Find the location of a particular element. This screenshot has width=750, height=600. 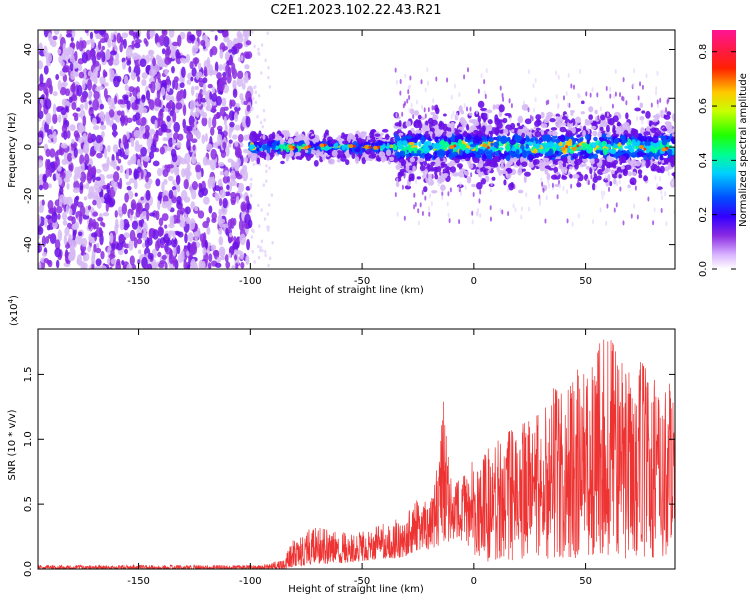

snr-y-scale-note: (x104) is located at coordinates (13, 310).